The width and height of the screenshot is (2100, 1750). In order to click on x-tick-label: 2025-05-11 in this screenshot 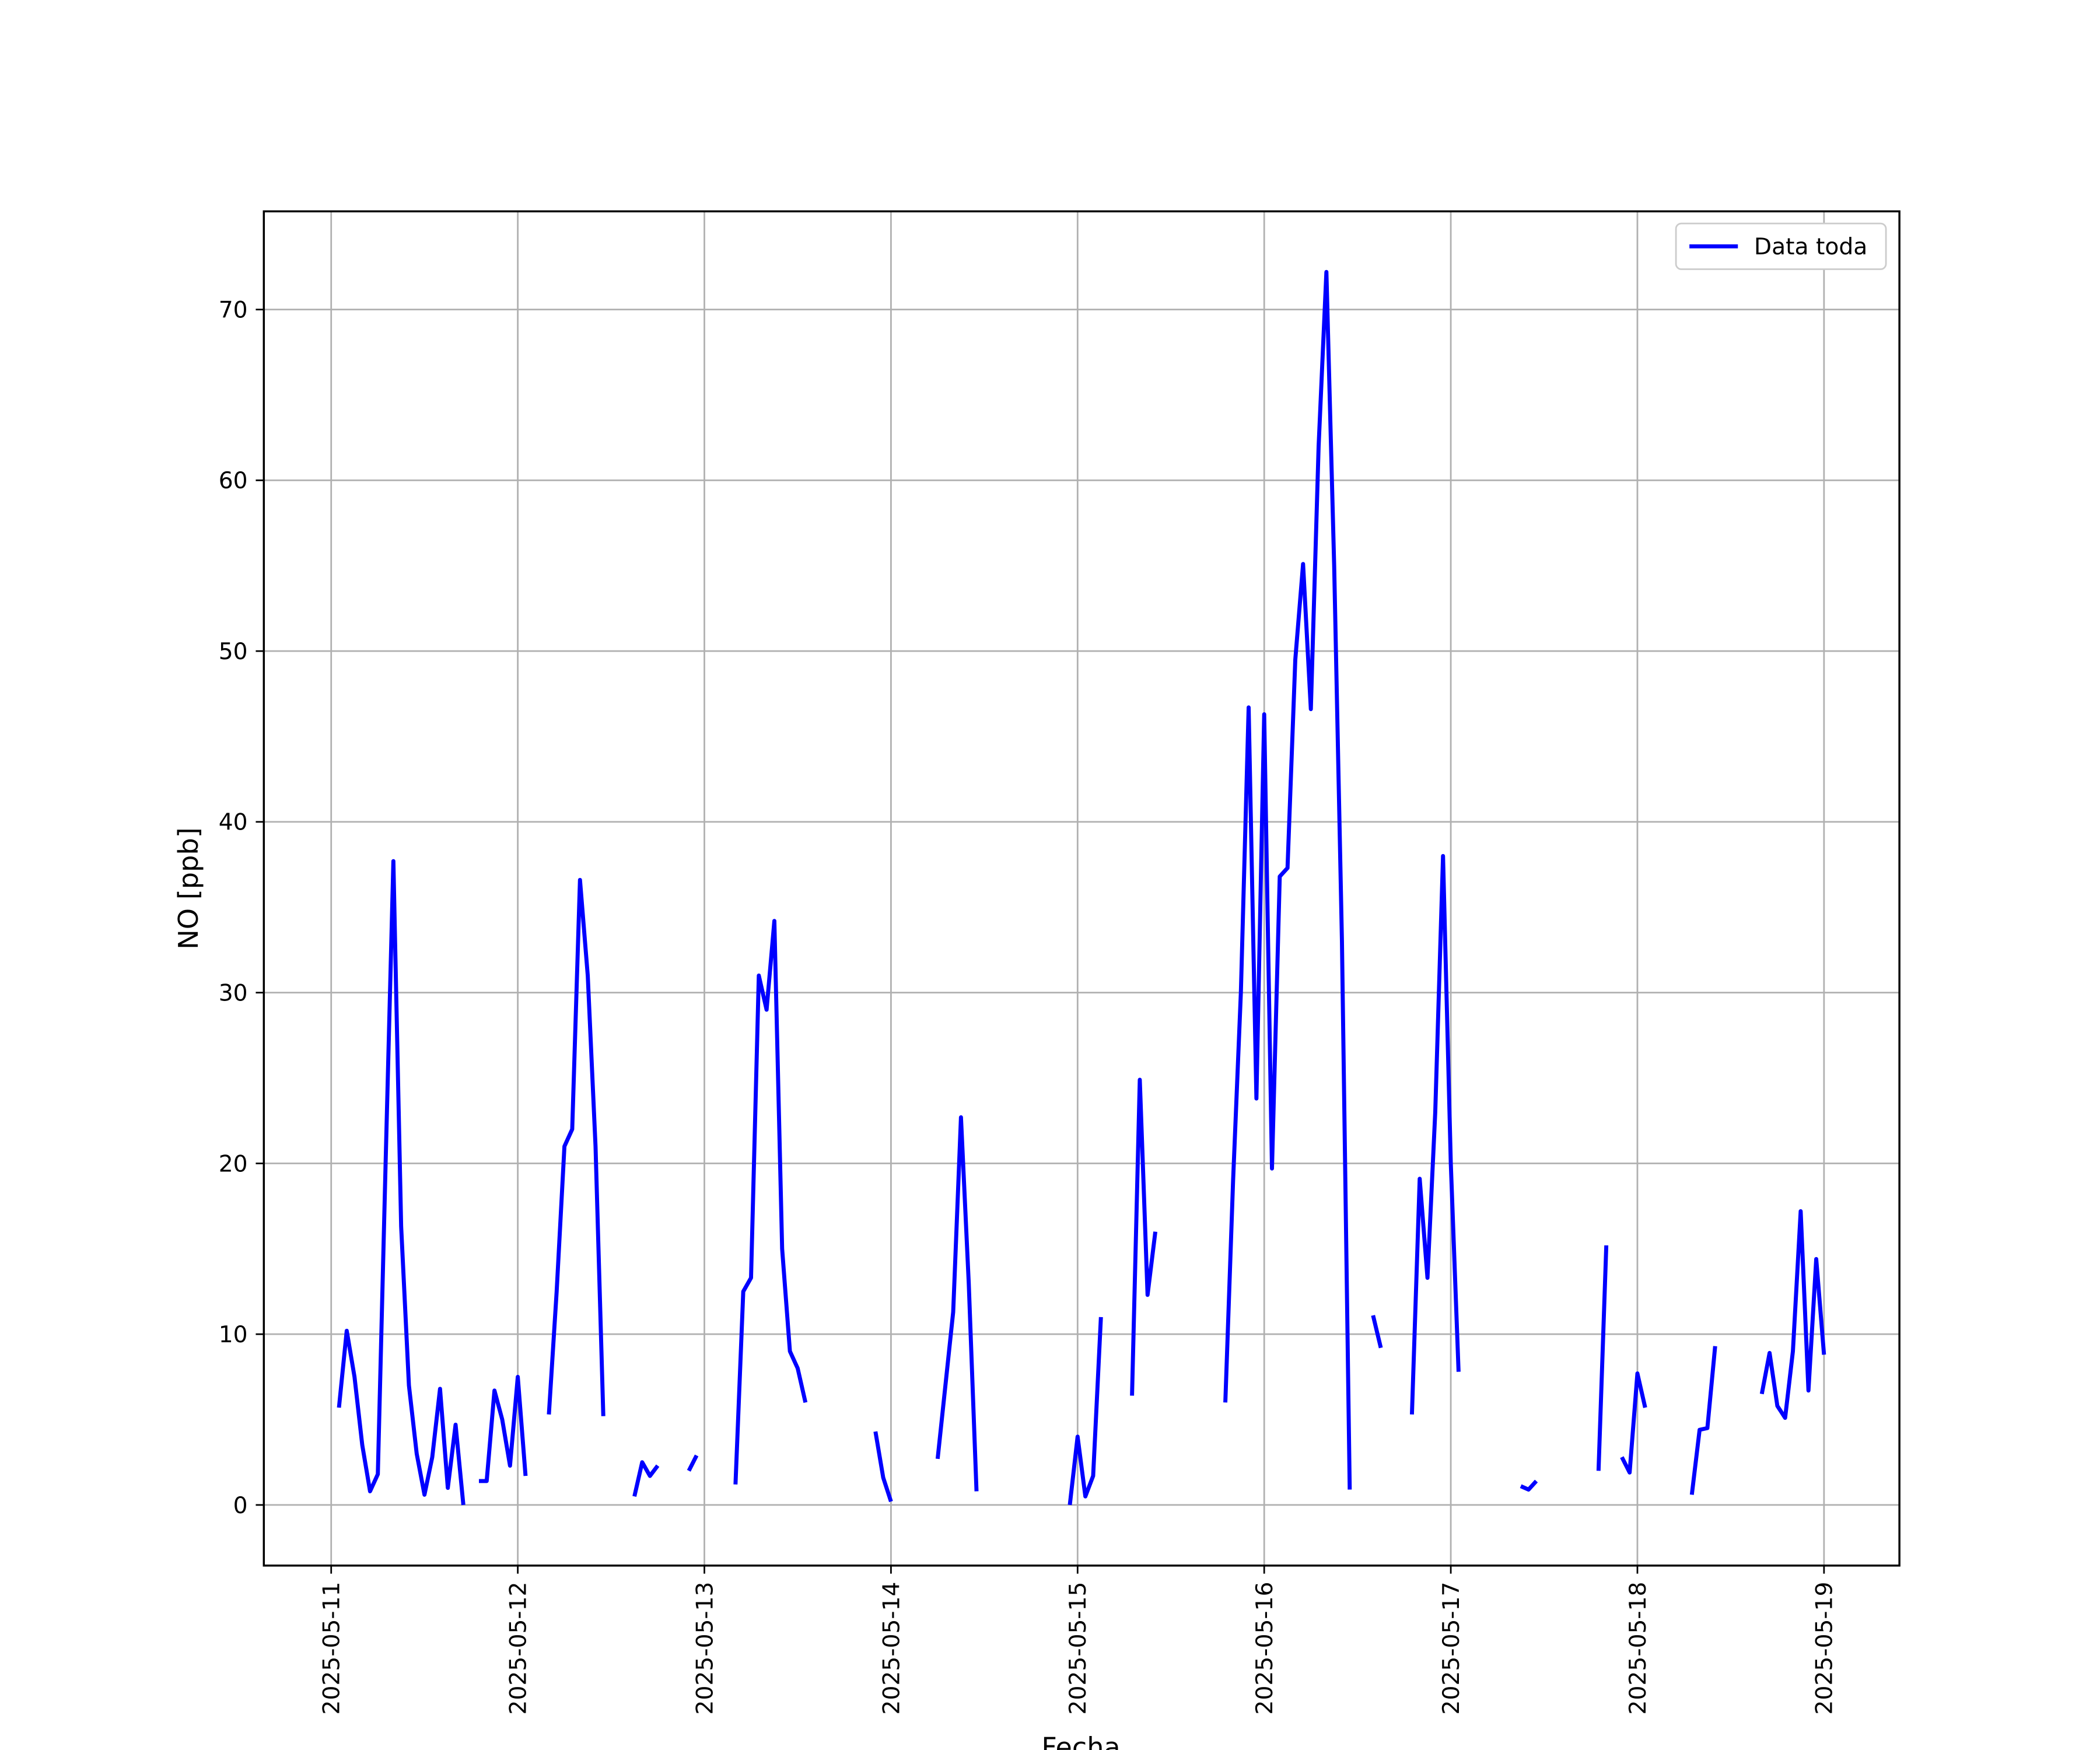, I will do `click(332, 1648)`.